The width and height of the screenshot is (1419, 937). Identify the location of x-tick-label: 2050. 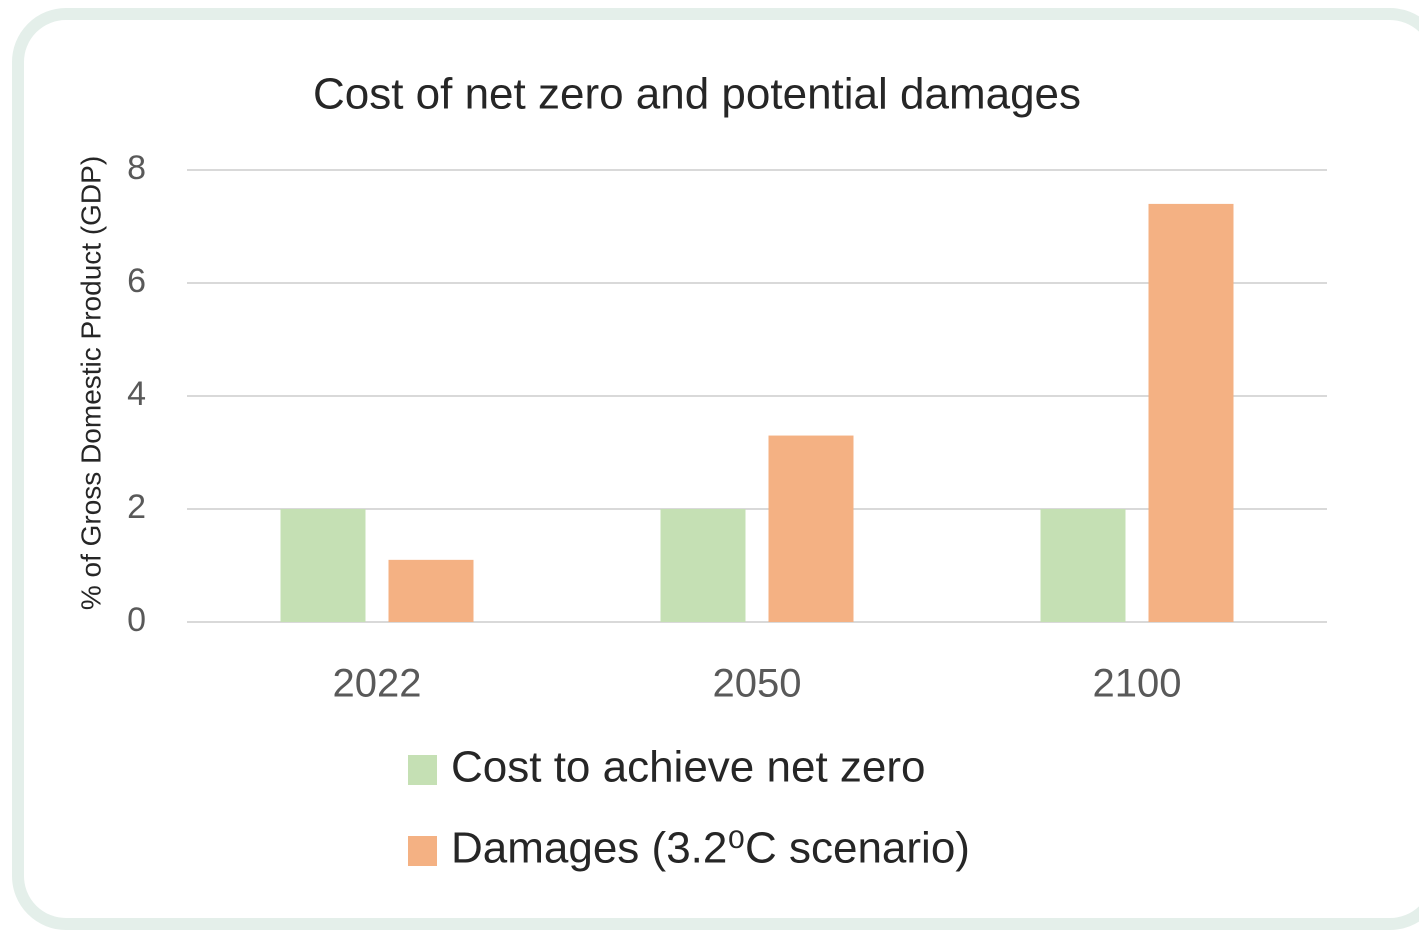
(757, 684).